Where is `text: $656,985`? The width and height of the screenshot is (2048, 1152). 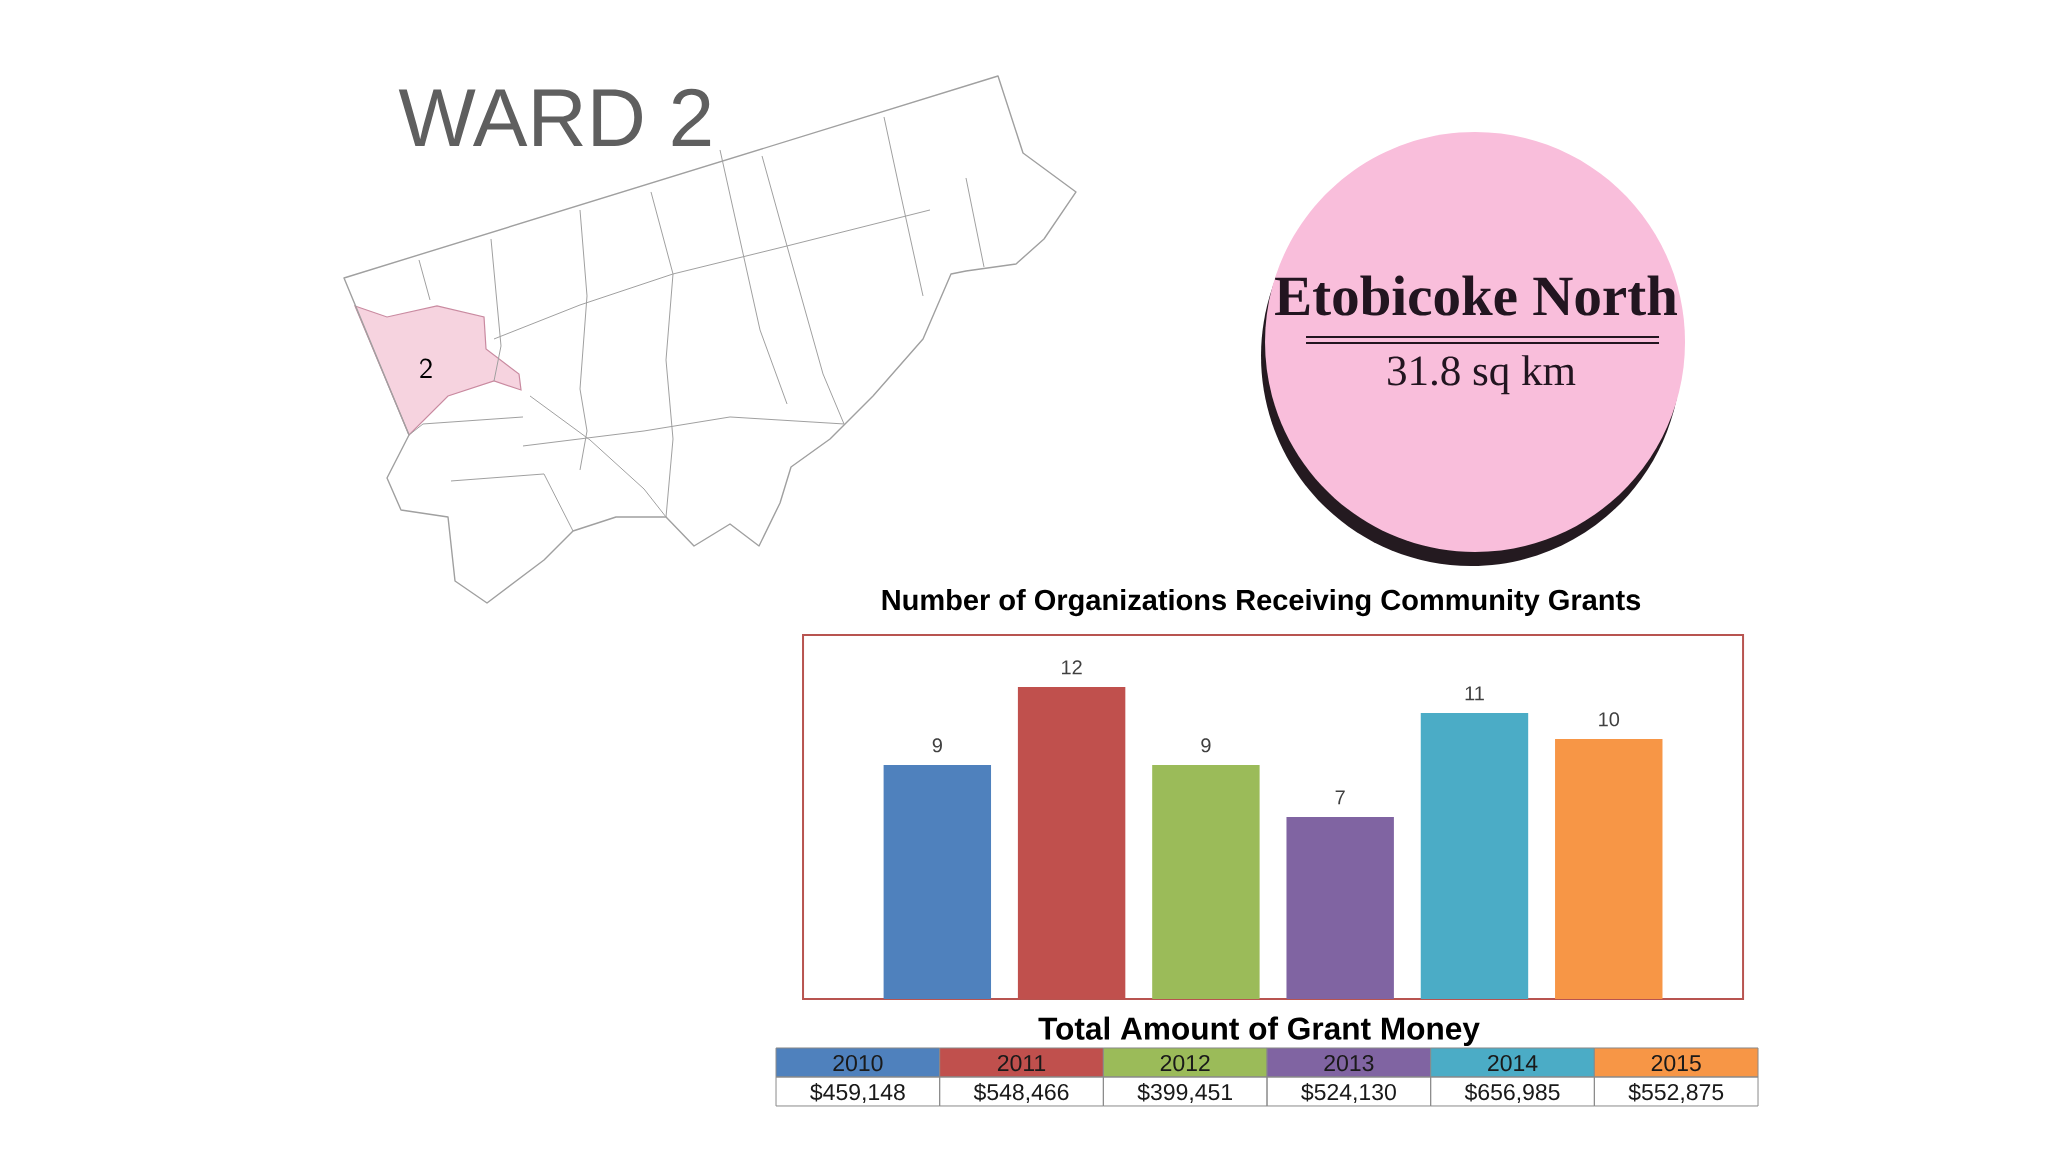 text: $656,985 is located at coordinates (1512, 1092).